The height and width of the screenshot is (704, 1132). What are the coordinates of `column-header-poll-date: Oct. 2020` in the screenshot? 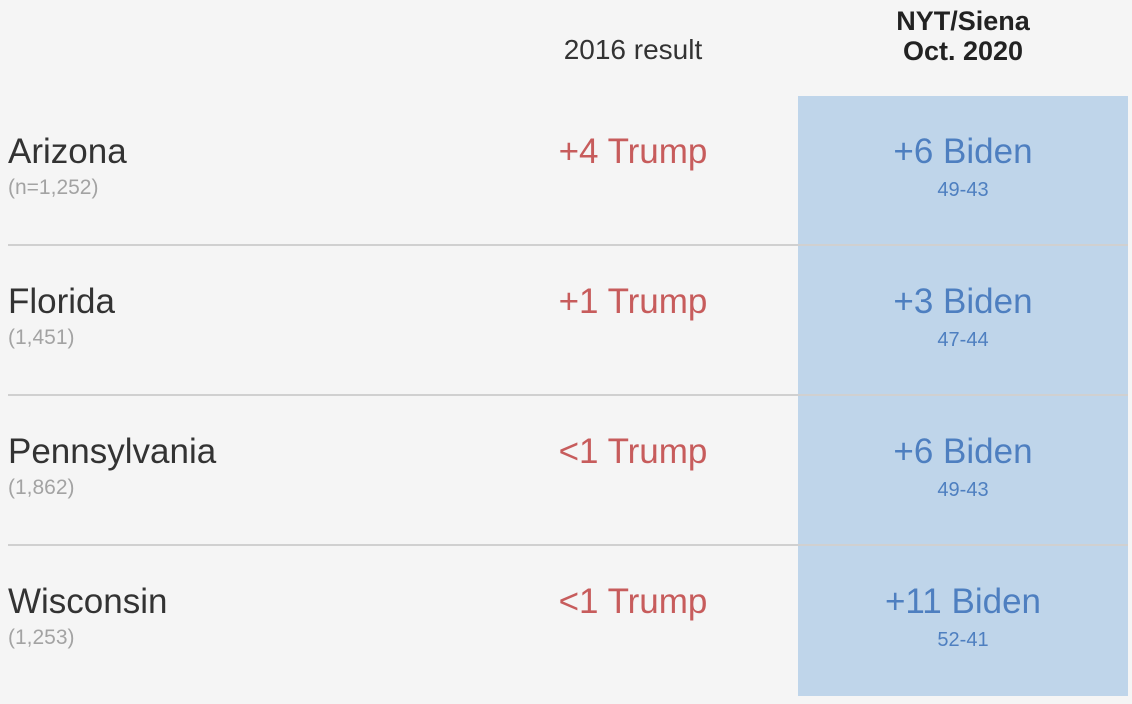 It's located at (963, 51).